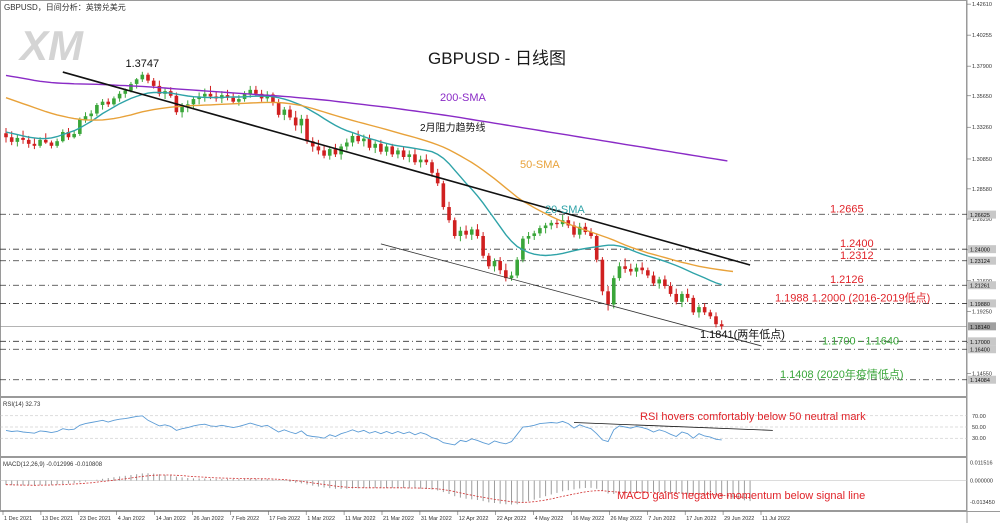 Image resolution: width=1000 pixels, height=528 pixels. Describe the element at coordinates (131, 519) in the screenshot. I see `date-tick-label: 4 Jan 2022` at that location.